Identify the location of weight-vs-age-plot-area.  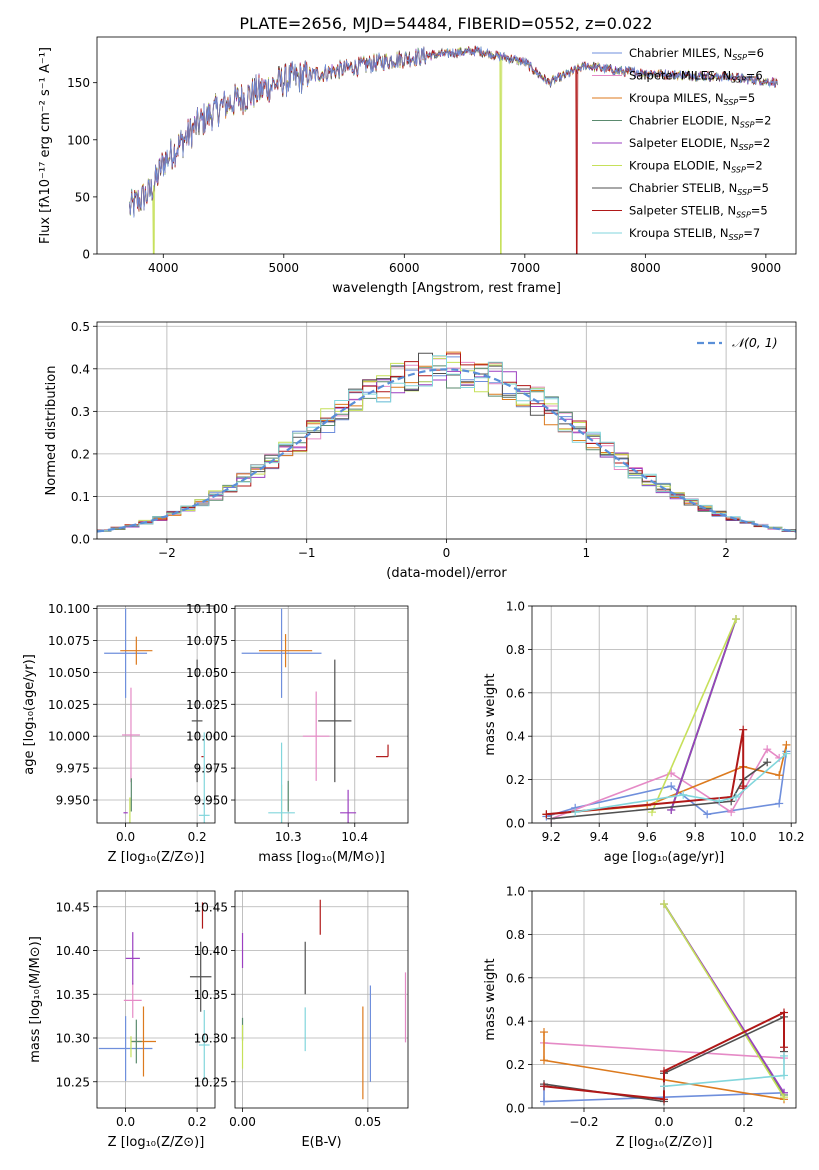
(666, 719).